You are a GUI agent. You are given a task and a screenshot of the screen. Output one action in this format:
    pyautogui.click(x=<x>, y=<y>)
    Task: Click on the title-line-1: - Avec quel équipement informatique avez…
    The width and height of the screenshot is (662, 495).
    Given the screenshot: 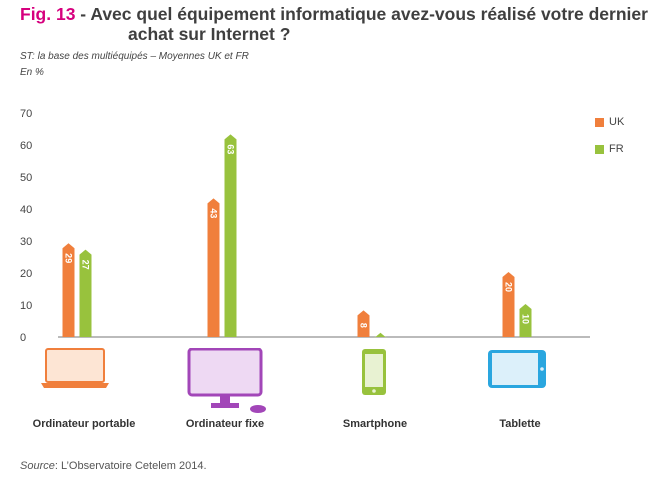 What is the action you would take?
    pyautogui.click(x=361, y=14)
    